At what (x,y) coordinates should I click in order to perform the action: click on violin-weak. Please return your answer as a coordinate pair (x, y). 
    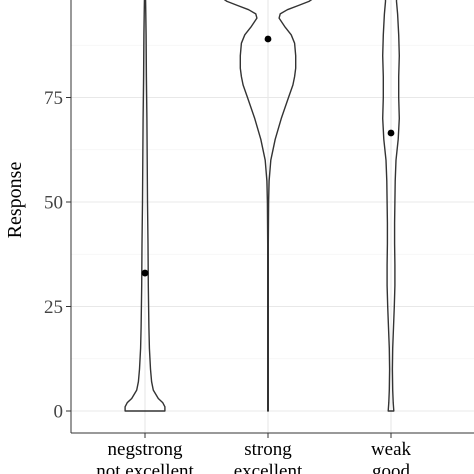
    Looking at the image, I should click on (391, 206).